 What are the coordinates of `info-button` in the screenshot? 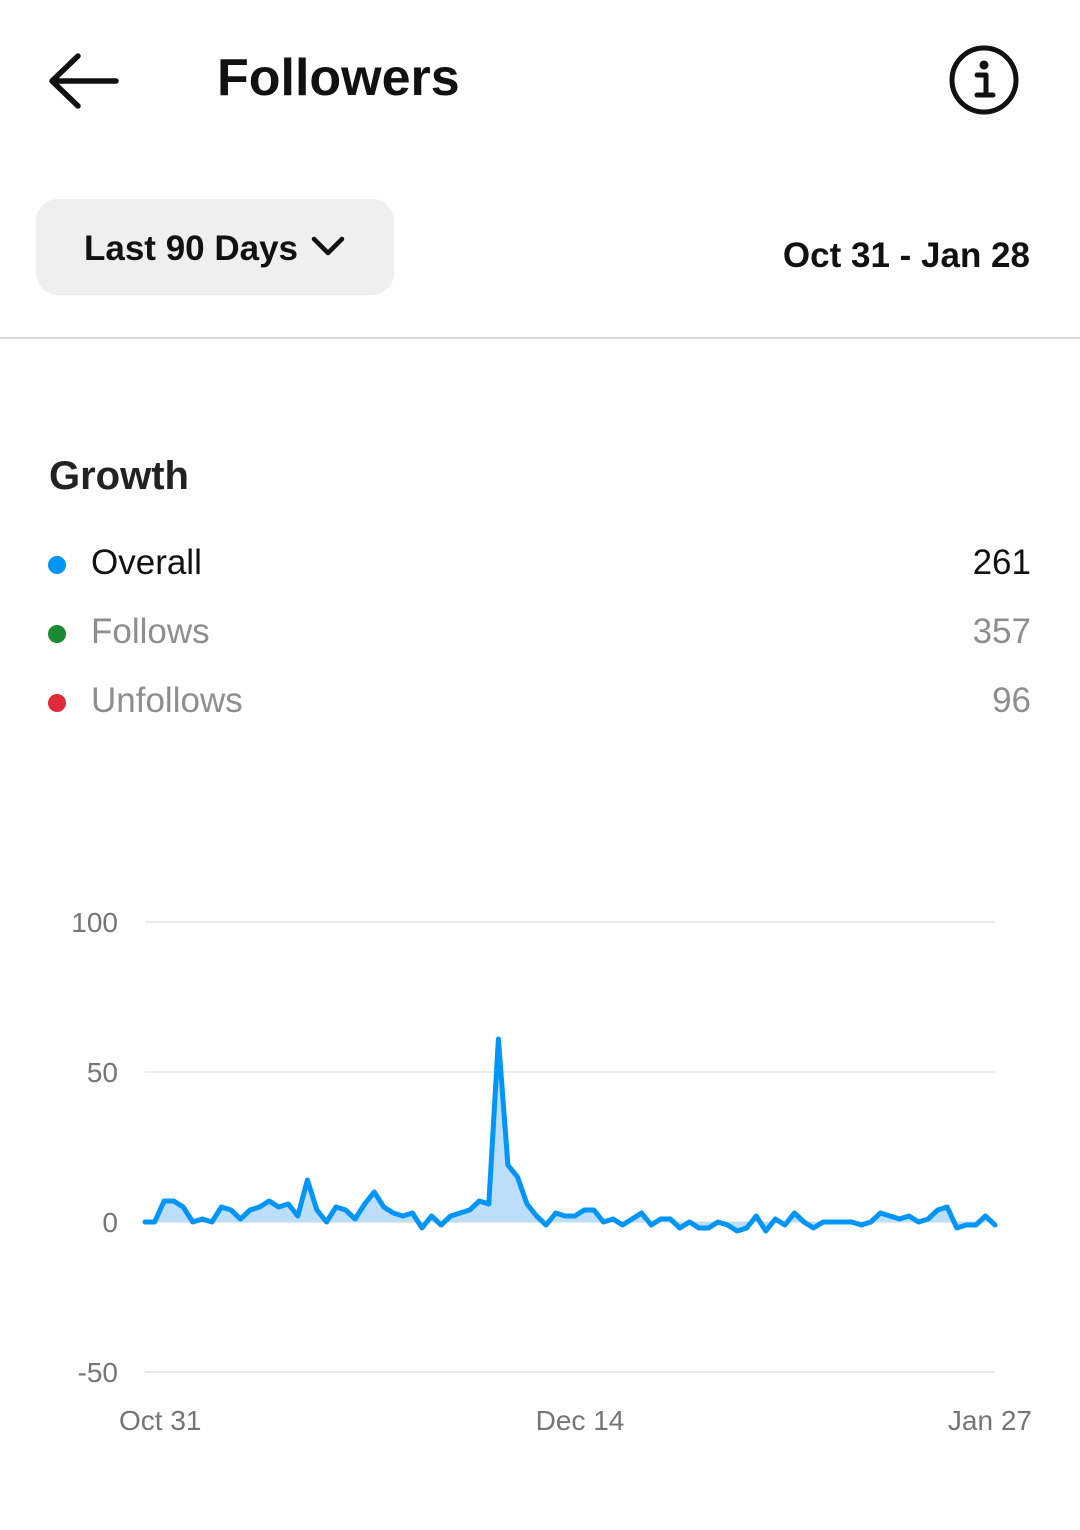 It's located at (984, 80).